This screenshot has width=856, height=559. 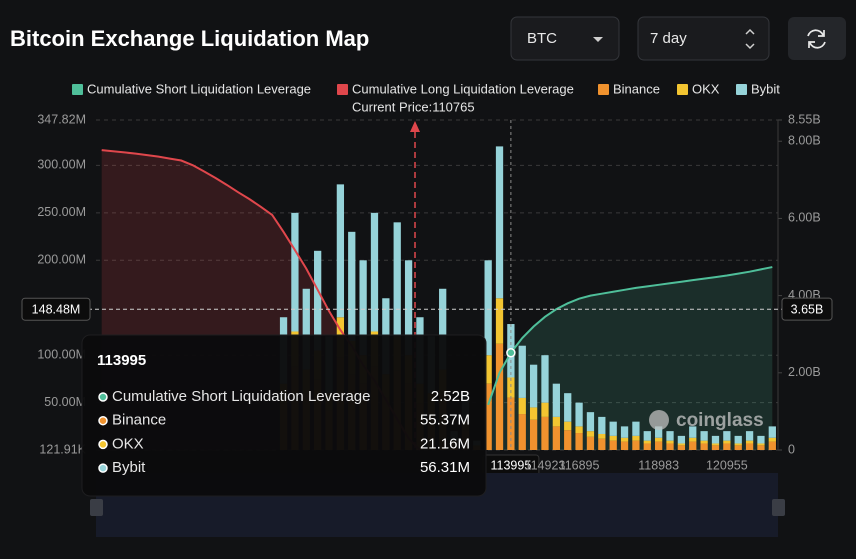 I want to click on tooltip-value: 2.52B, so click(x=450, y=396).